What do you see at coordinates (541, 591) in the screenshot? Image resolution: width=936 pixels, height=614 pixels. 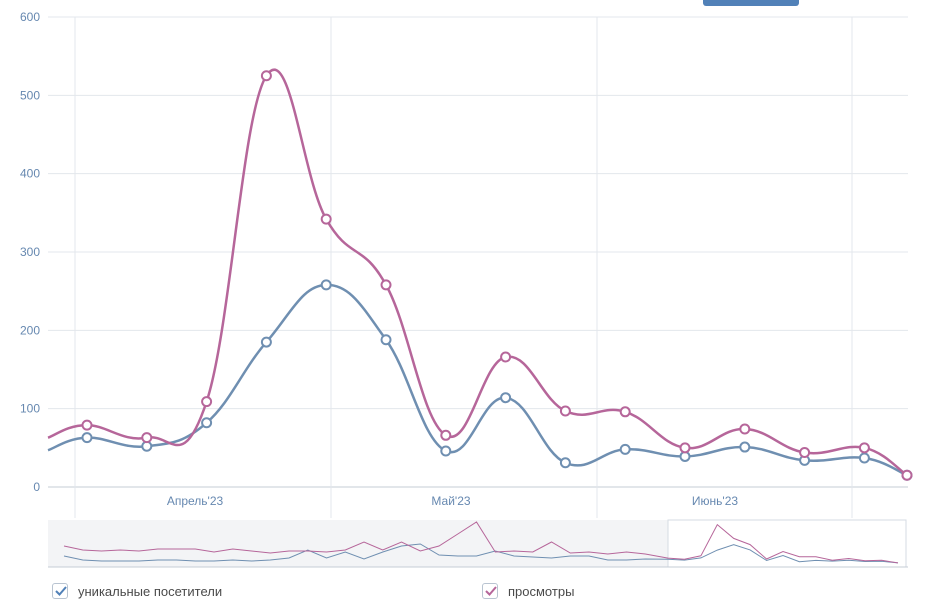 I see `legend-label-views: просмотры` at bounding box center [541, 591].